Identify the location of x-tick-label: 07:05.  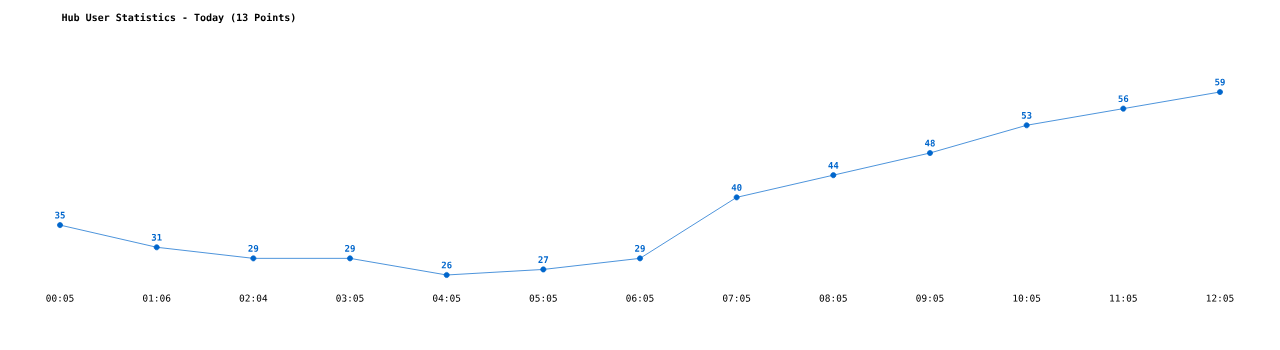
(736, 298).